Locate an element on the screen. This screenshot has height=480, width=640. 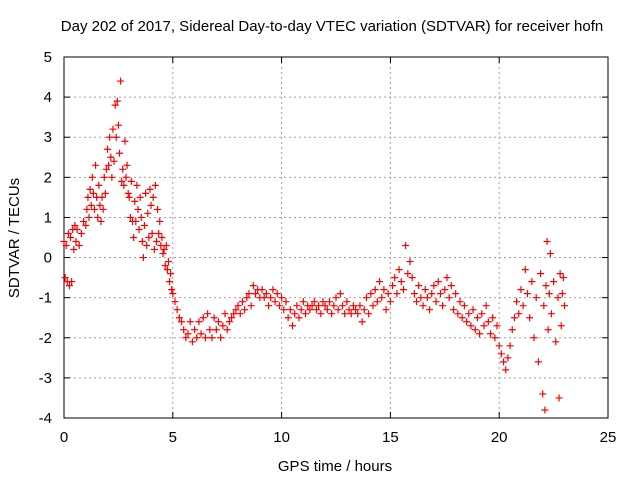
x-tick-label: 0 is located at coordinates (64, 437).